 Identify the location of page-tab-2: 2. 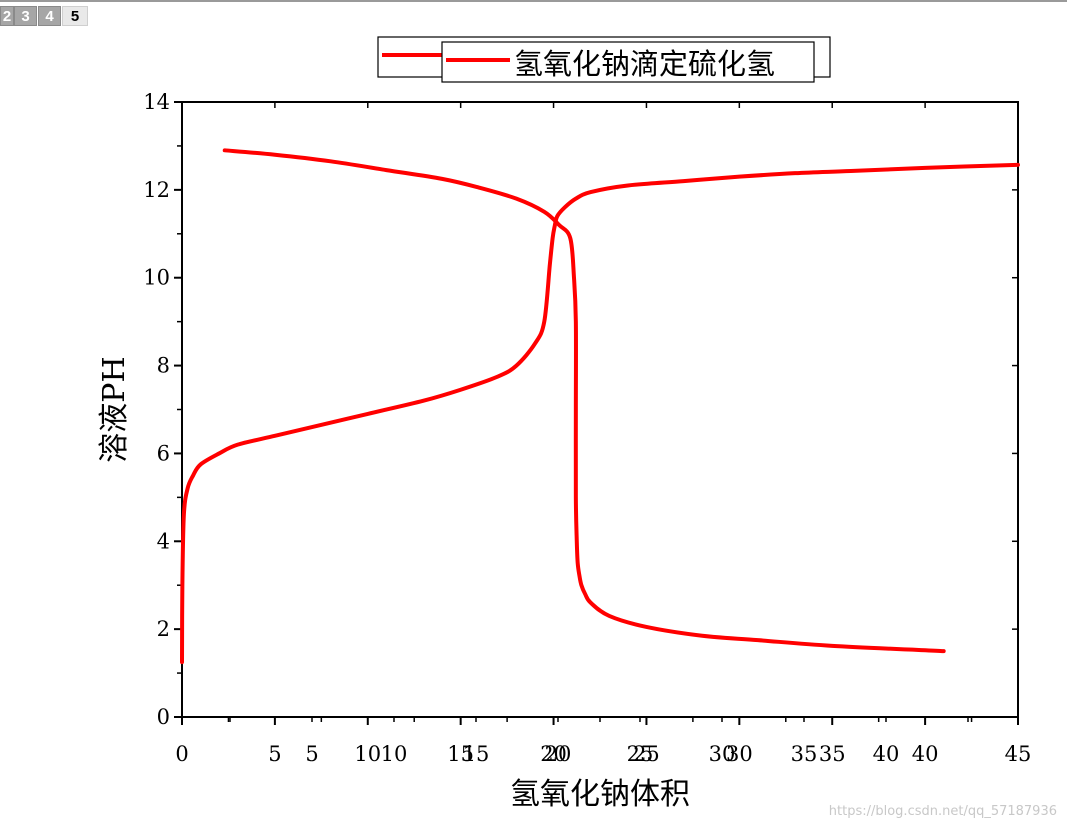
(7, 16).